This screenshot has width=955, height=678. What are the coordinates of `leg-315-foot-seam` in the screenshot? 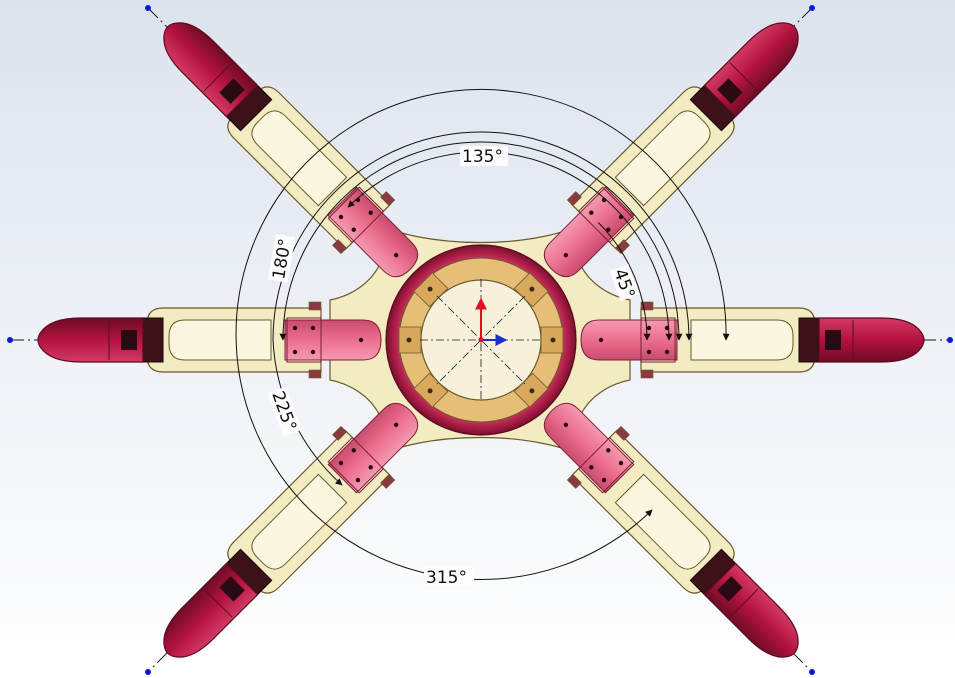 It's located at (744, 603).